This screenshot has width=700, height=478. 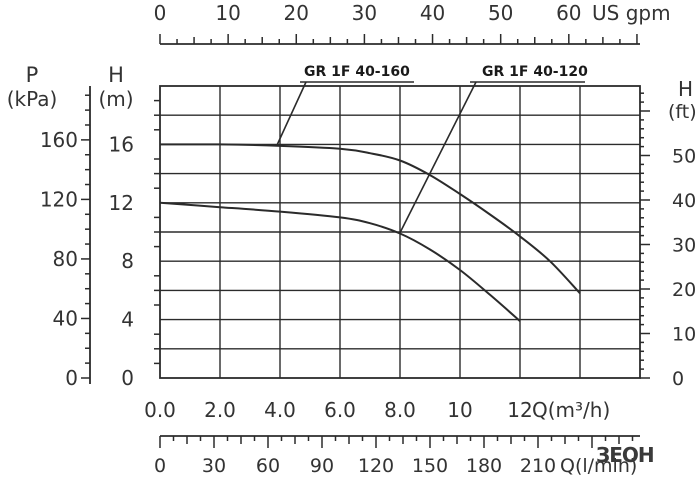 What do you see at coordinates (127, 320) in the screenshot?
I see `head-tick-label: 4` at bounding box center [127, 320].